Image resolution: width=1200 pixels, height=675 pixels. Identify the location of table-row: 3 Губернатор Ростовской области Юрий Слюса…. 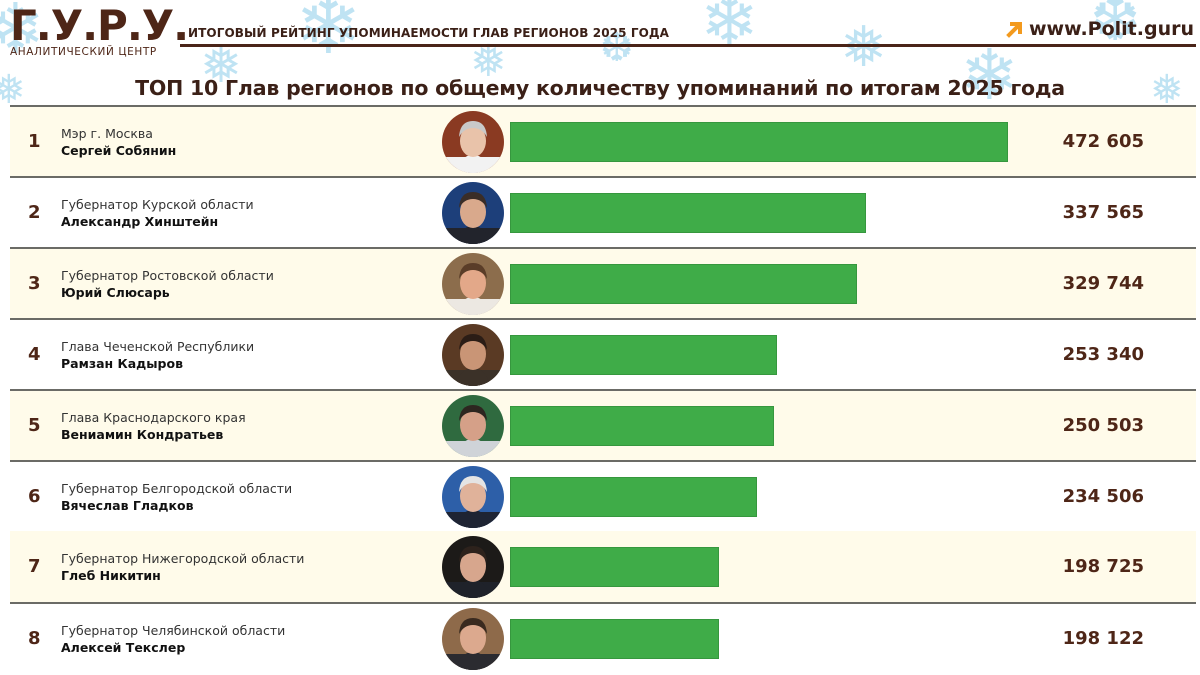
(603, 282).